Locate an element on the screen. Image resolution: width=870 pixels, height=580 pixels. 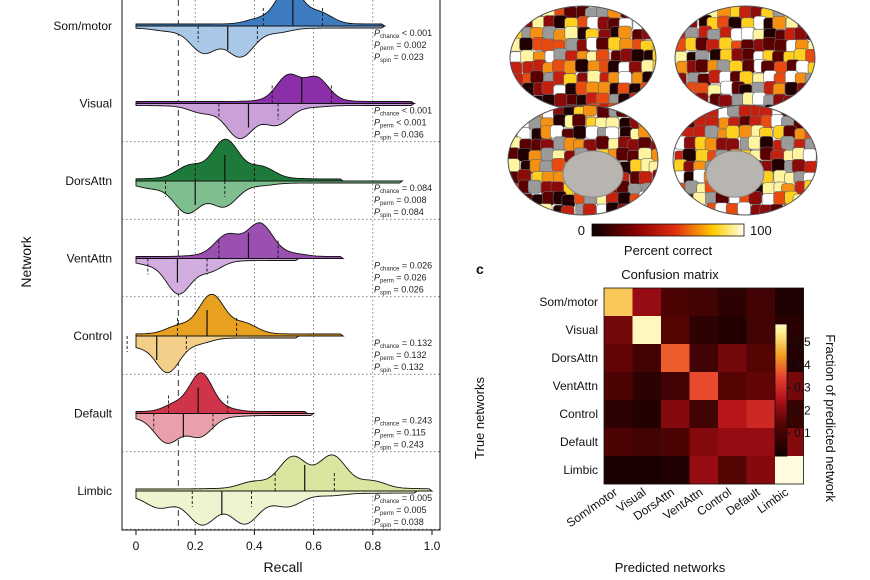
colorbar-tick-label: 0.2 is located at coordinates (802, 410).